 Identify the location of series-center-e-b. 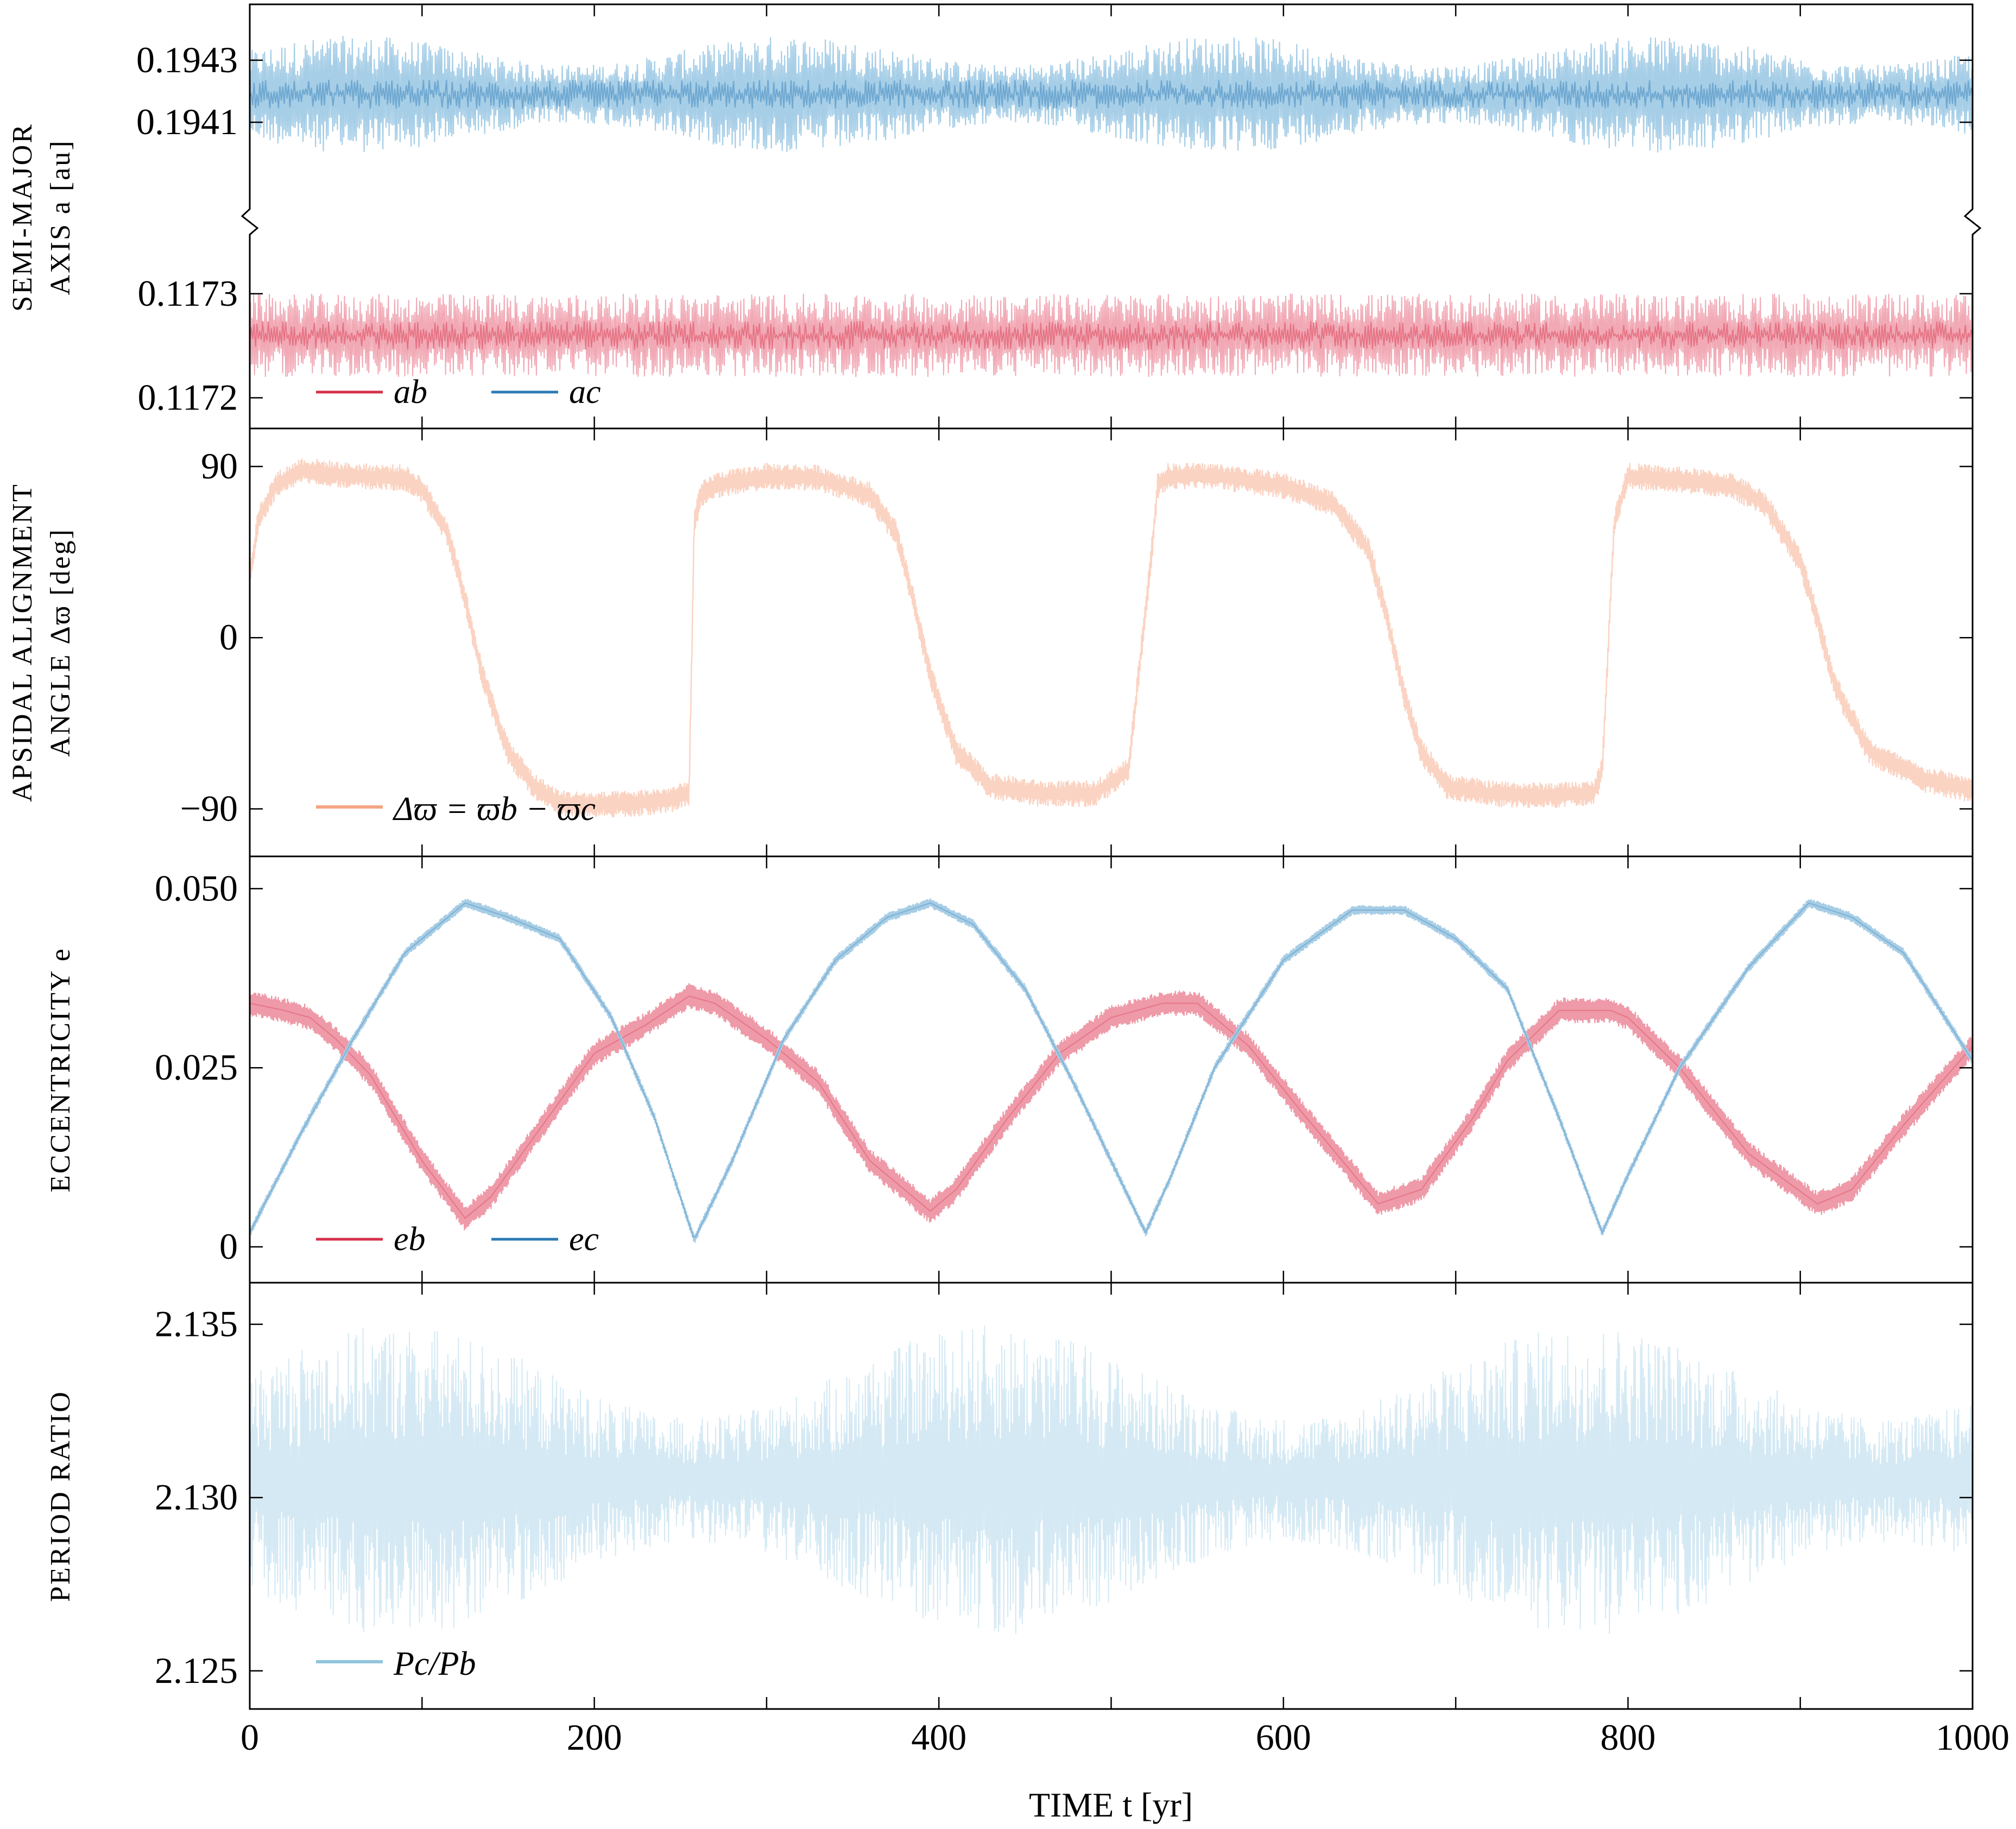
(1111, 1107).